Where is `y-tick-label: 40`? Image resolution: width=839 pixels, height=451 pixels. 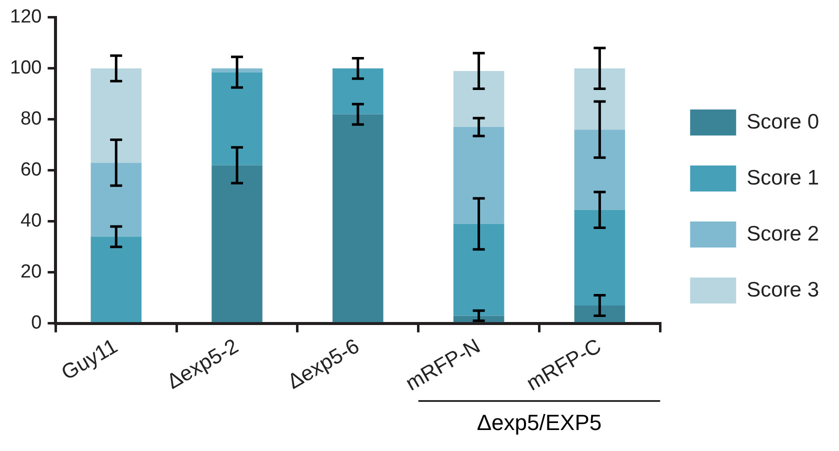
y-tick-label: 40 is located at coordinates (31, 221).